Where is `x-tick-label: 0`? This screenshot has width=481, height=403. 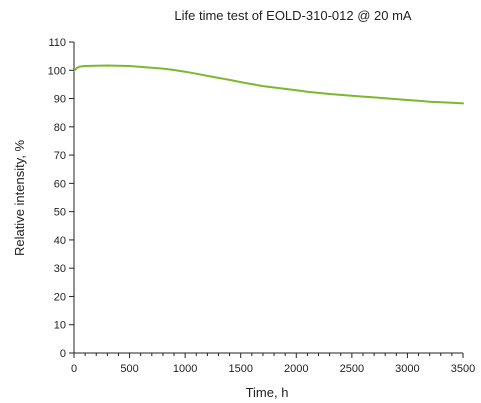
x-tick-label: 0 is located at coordinates (74, 369).